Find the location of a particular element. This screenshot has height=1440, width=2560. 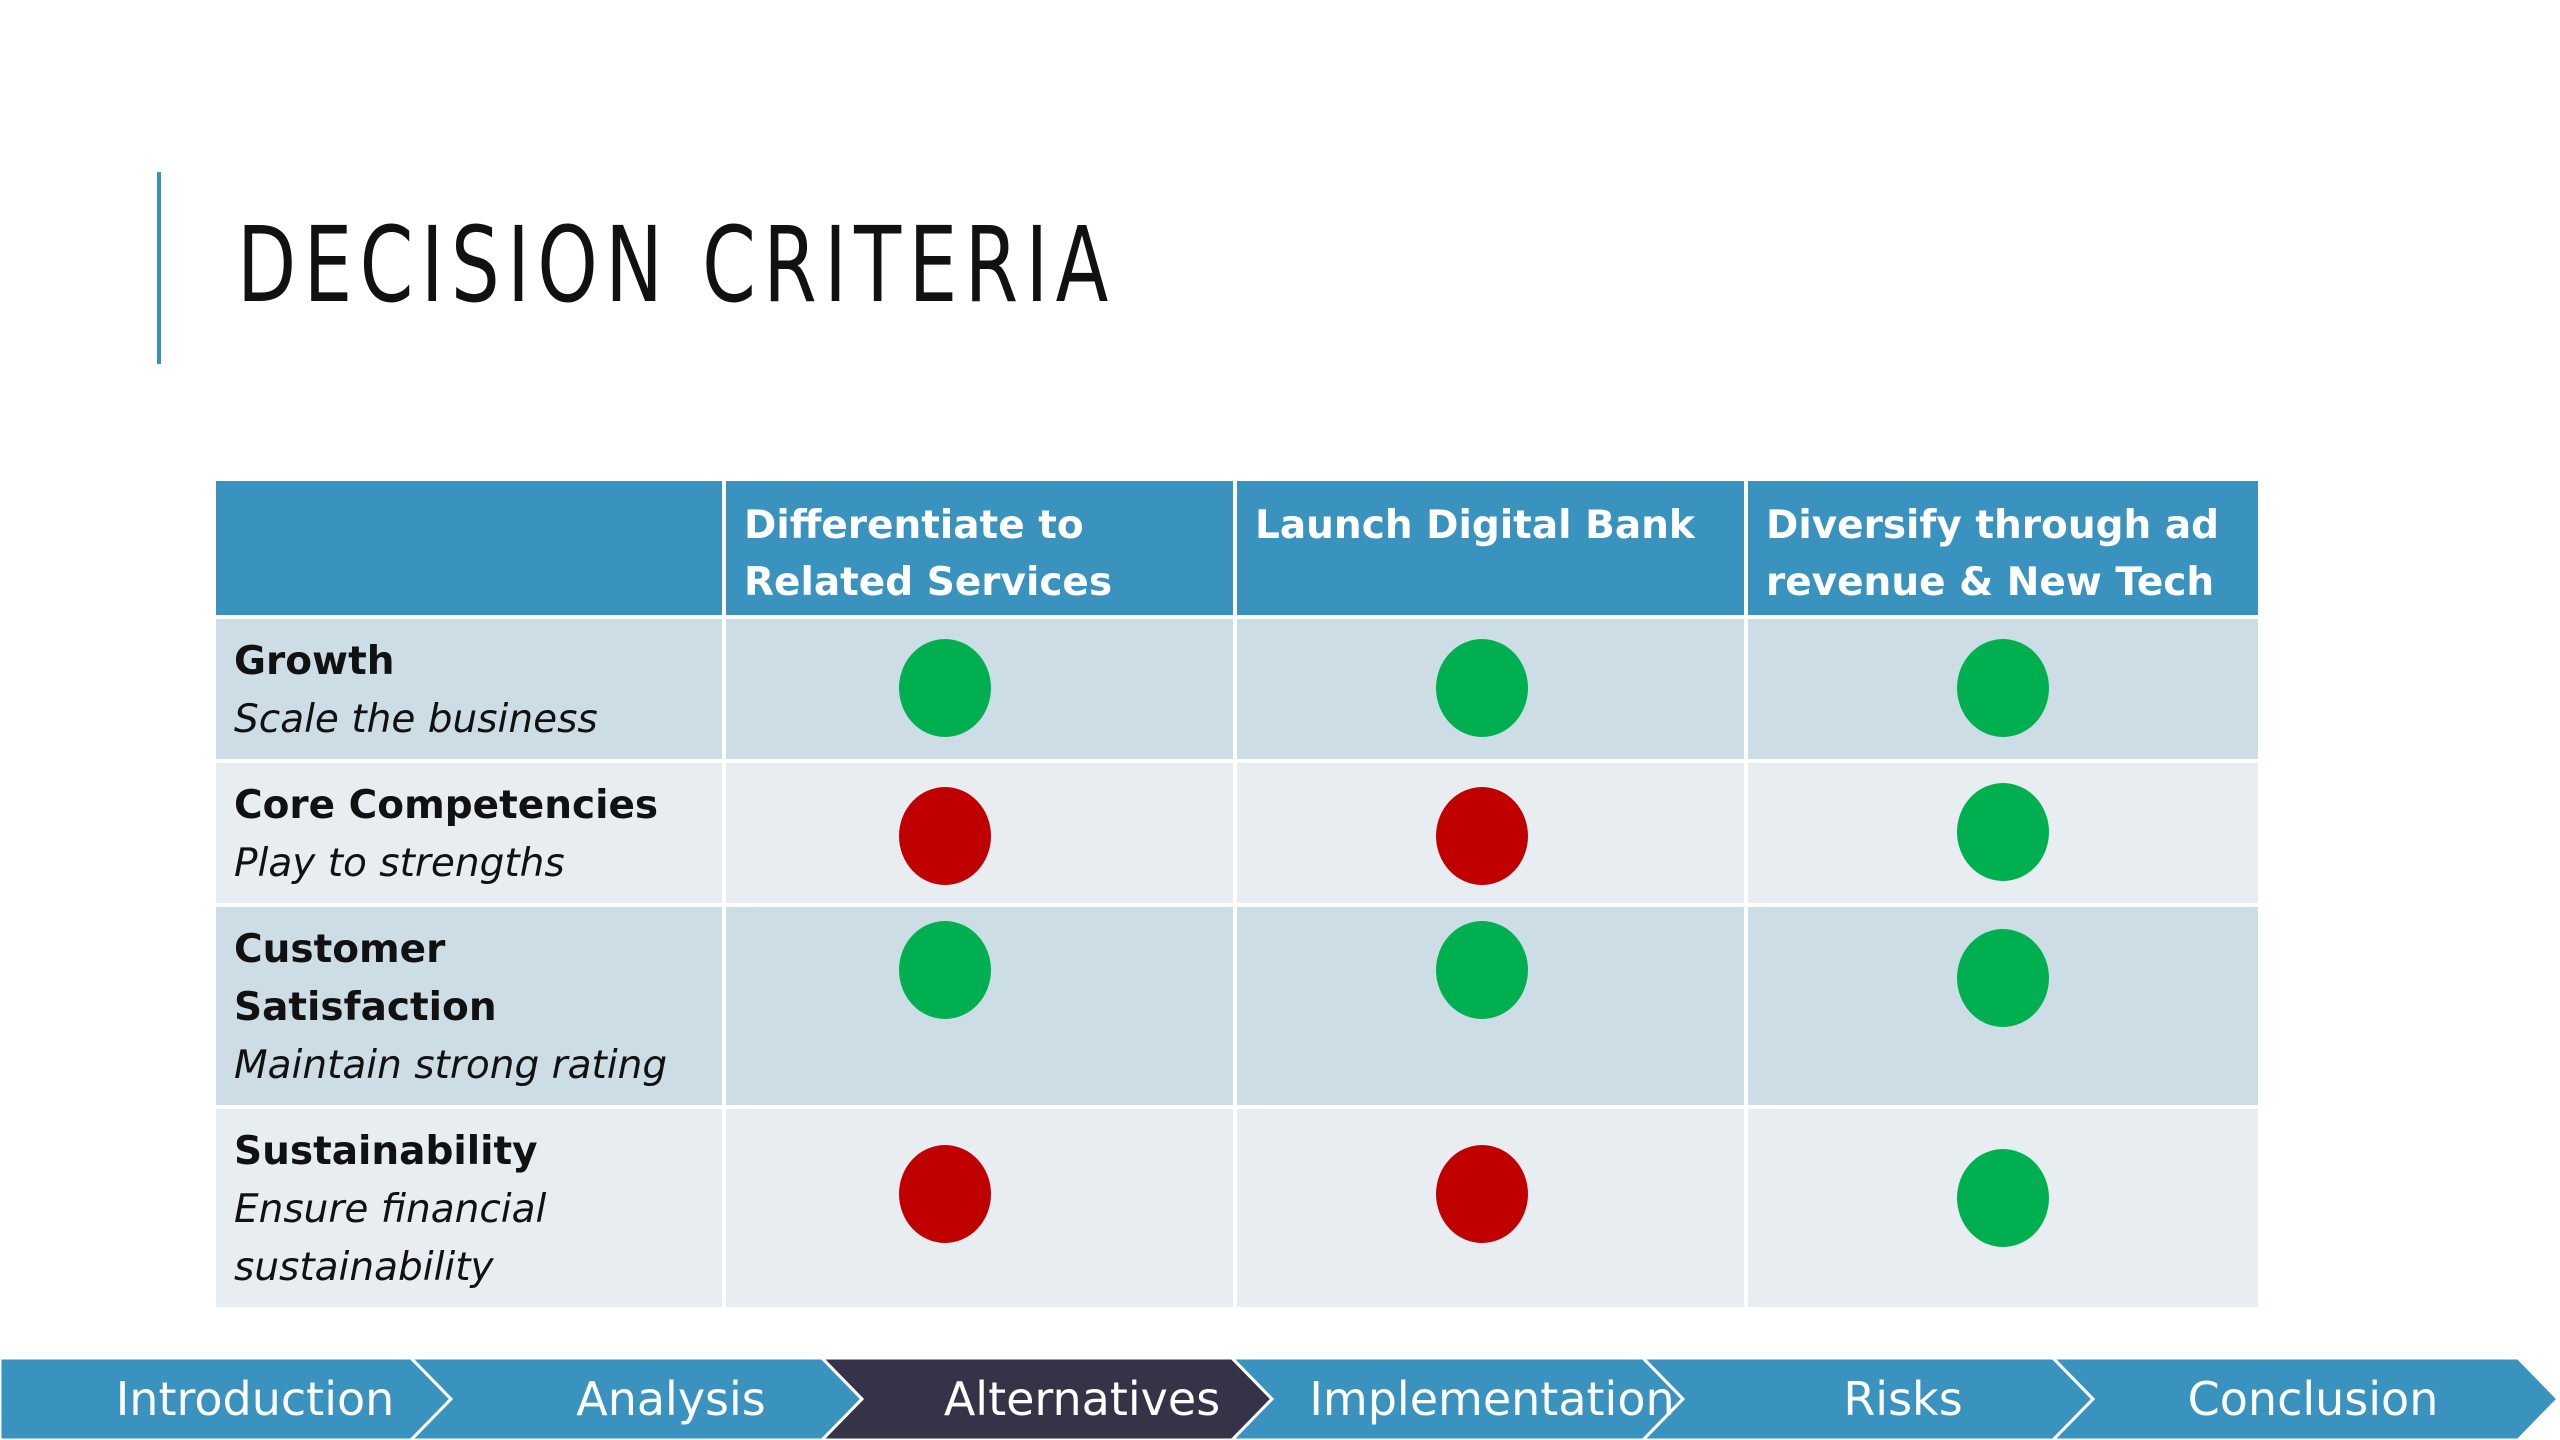

criterion-cell: Growth Scale the business is located at coordinates (471, 691).